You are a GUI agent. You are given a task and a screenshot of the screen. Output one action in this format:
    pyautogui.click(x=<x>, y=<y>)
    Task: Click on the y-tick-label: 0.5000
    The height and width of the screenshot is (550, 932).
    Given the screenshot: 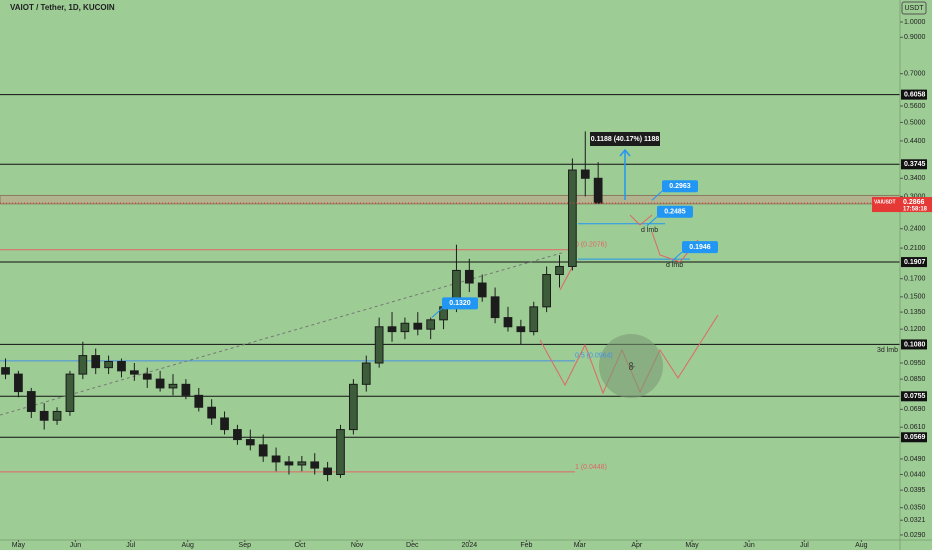 What is the action you would take?
    pyautogui.click(x=915, y=122)
    